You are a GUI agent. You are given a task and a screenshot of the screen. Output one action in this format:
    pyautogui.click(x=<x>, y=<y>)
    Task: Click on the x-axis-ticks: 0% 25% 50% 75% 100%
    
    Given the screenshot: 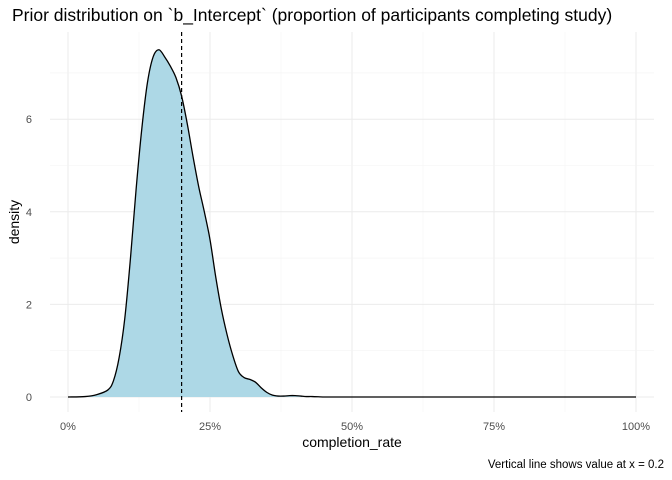 What is the action you would take?
    pyautogui.click(x=355, y=427)
    